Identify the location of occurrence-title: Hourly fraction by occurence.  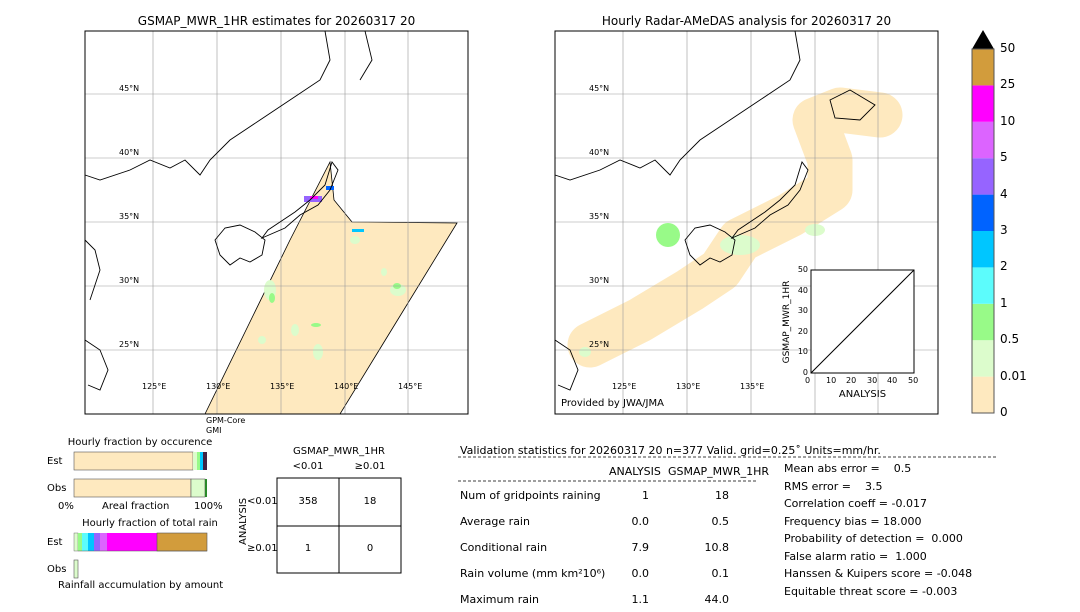
(140, 442).